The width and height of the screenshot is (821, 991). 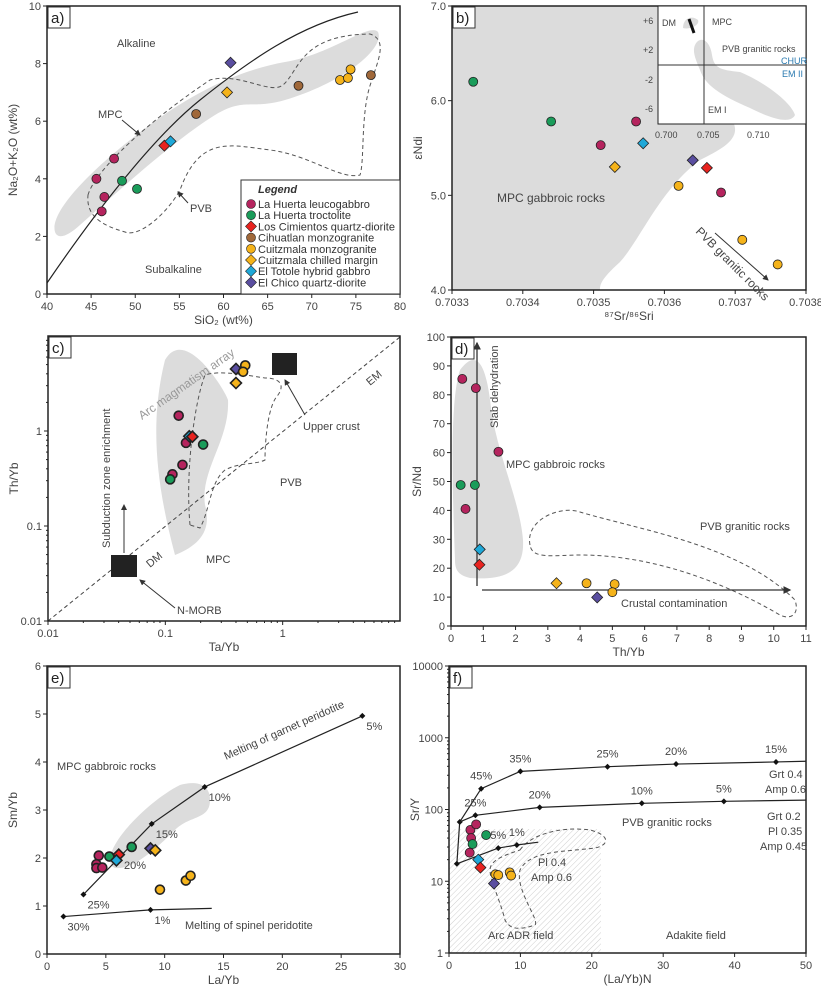 I want to click on ann-amp045: Amp 0.45, so click(x=783, y=847).